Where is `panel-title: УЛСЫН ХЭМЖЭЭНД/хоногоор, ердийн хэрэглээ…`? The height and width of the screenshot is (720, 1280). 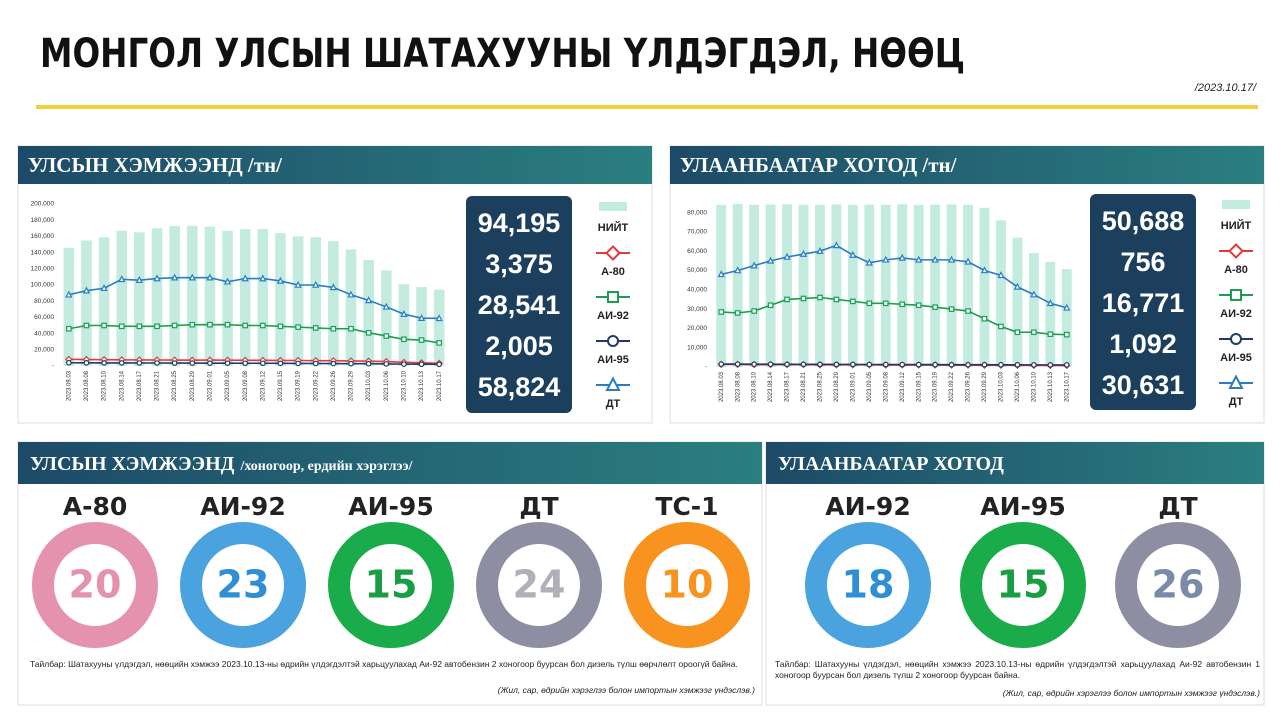
panel-title: УЛСЫН ХЭМЖЭЭНД/хоногоор, ердийн хэрэглээ… is located at coordinates (222, 464).